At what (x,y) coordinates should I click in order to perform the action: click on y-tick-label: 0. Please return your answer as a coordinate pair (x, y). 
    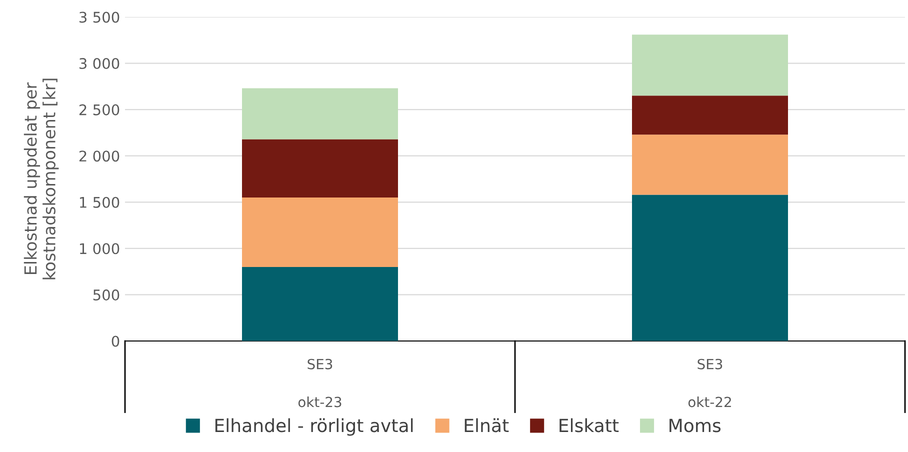
    Looking at the image, I should click on (116, 341).